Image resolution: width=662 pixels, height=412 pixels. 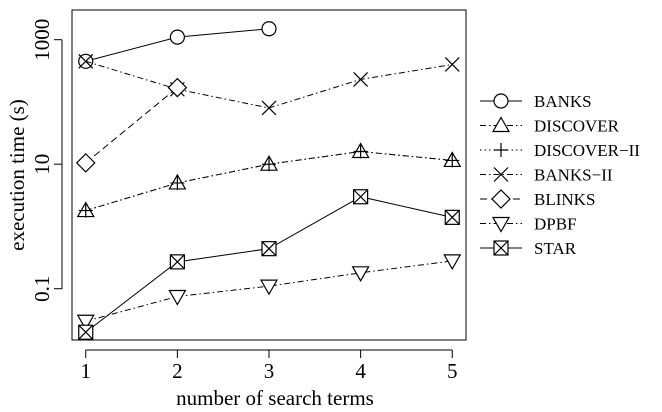 What do you see at coordinates (563, 101) in the screenshot?
I see `legend-label: BANKS` at bounding box center [563, 101].